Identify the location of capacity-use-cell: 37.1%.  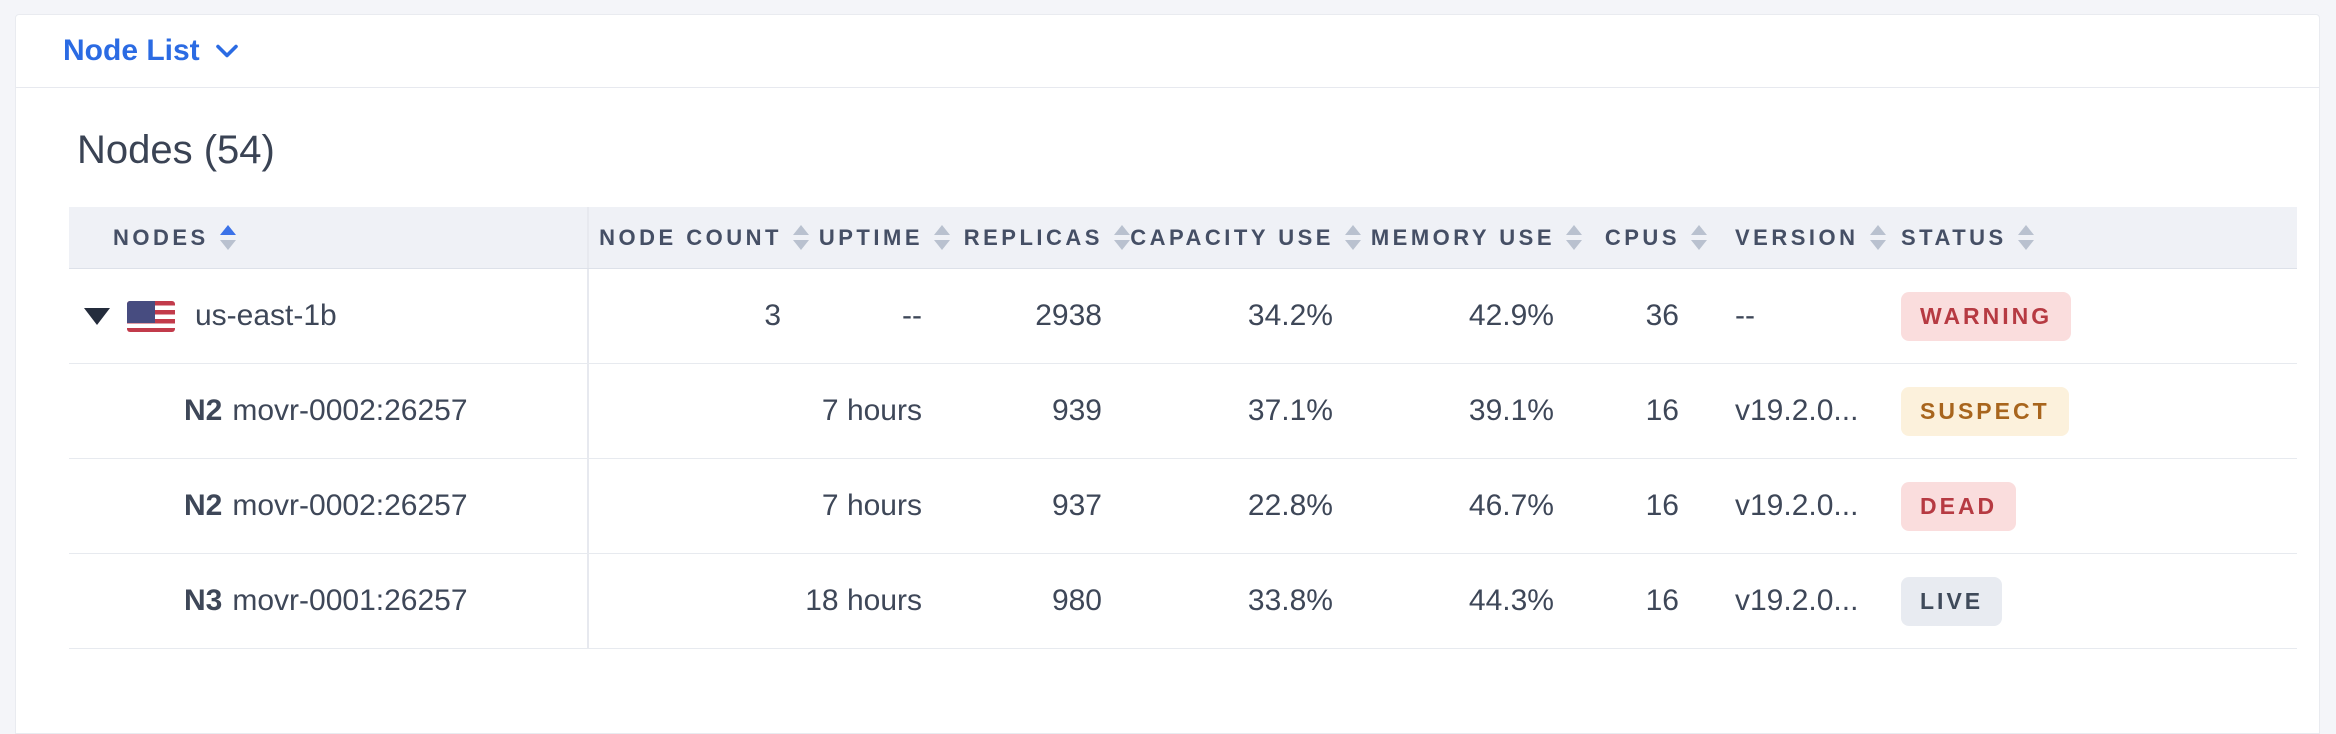
(1290, 410).